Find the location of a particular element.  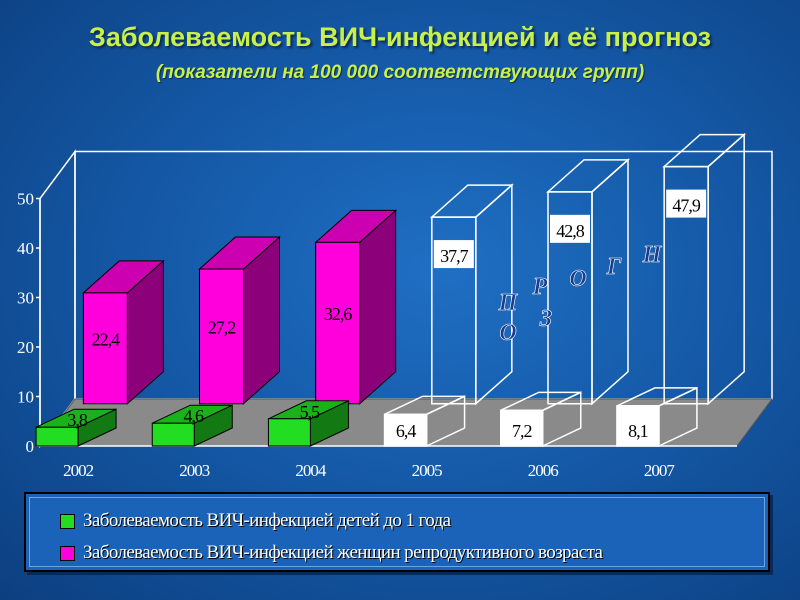

bar-children-2006 is located at coordinates (522, 428).